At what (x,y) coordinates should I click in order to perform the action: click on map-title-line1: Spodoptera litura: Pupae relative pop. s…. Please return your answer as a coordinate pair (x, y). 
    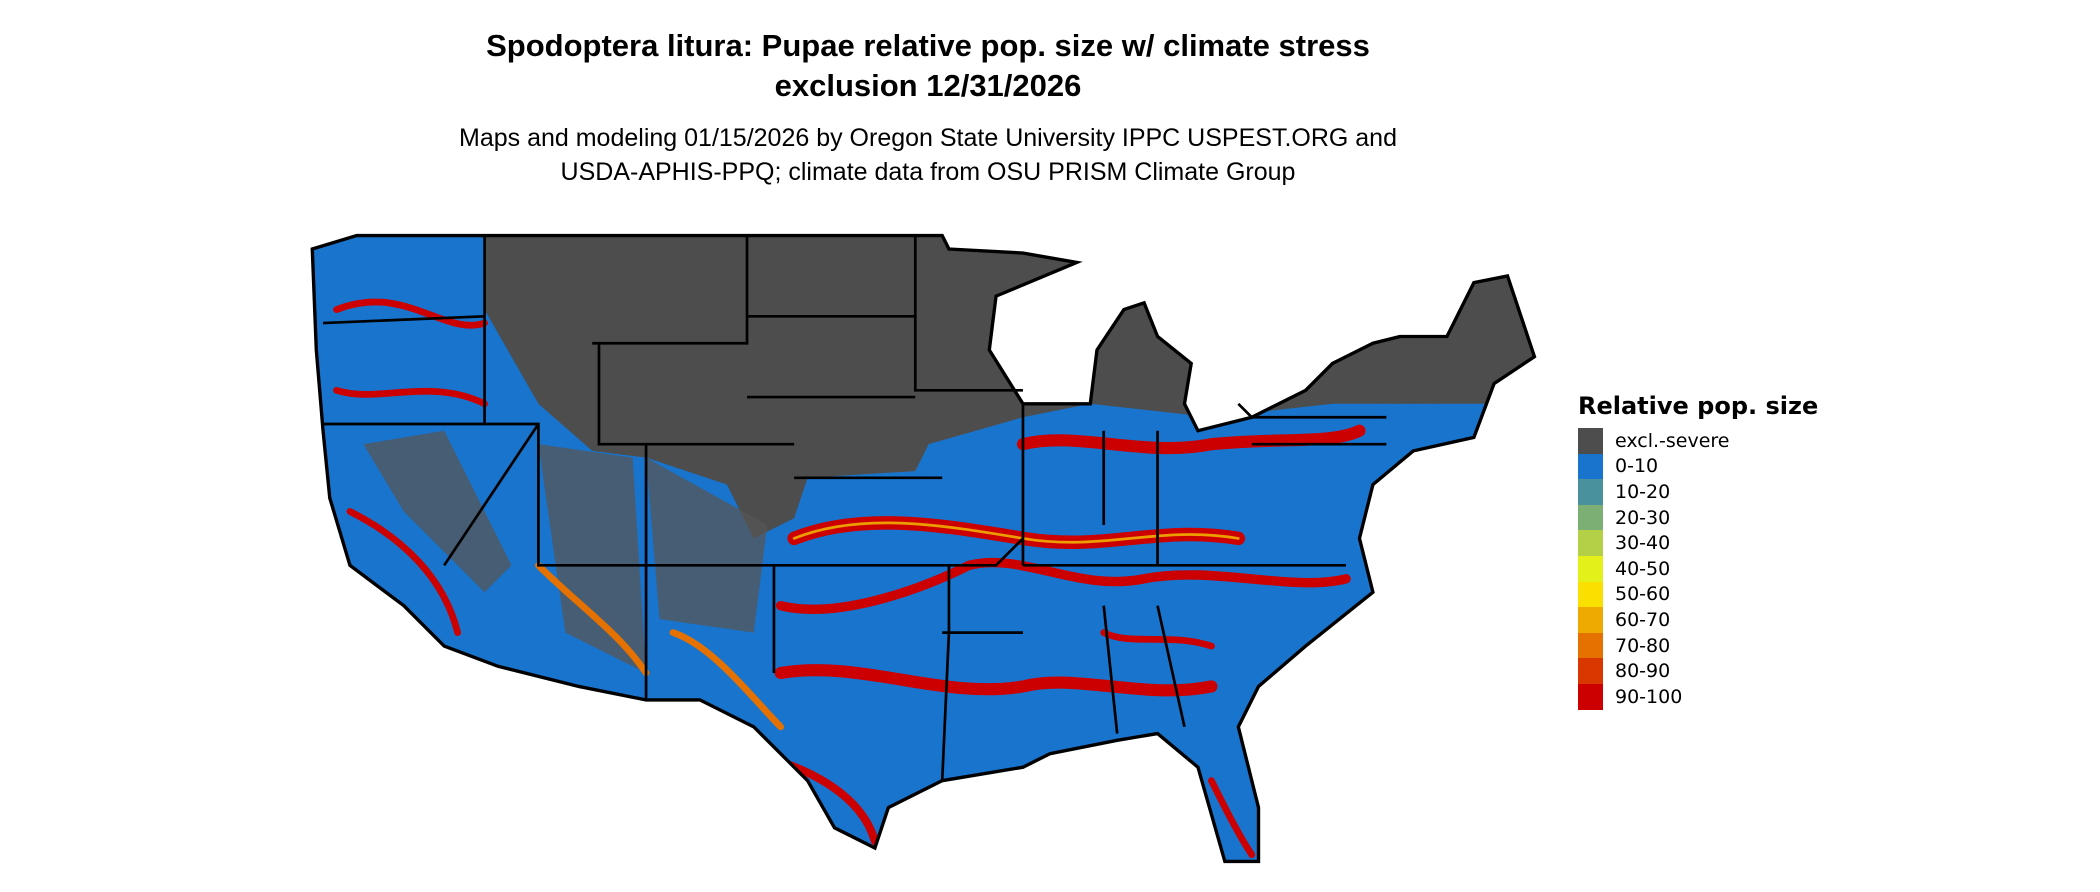
    Looking at the image, I should click on (928, 45).